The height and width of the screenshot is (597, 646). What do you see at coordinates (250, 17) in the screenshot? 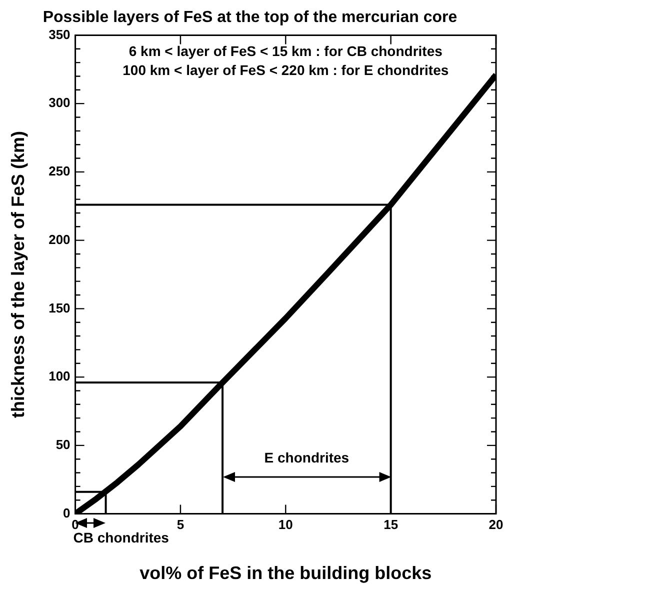
I see `chart-title: Possible layers of FeS at the top of the mercurian core` at bounding box center [250, 17].